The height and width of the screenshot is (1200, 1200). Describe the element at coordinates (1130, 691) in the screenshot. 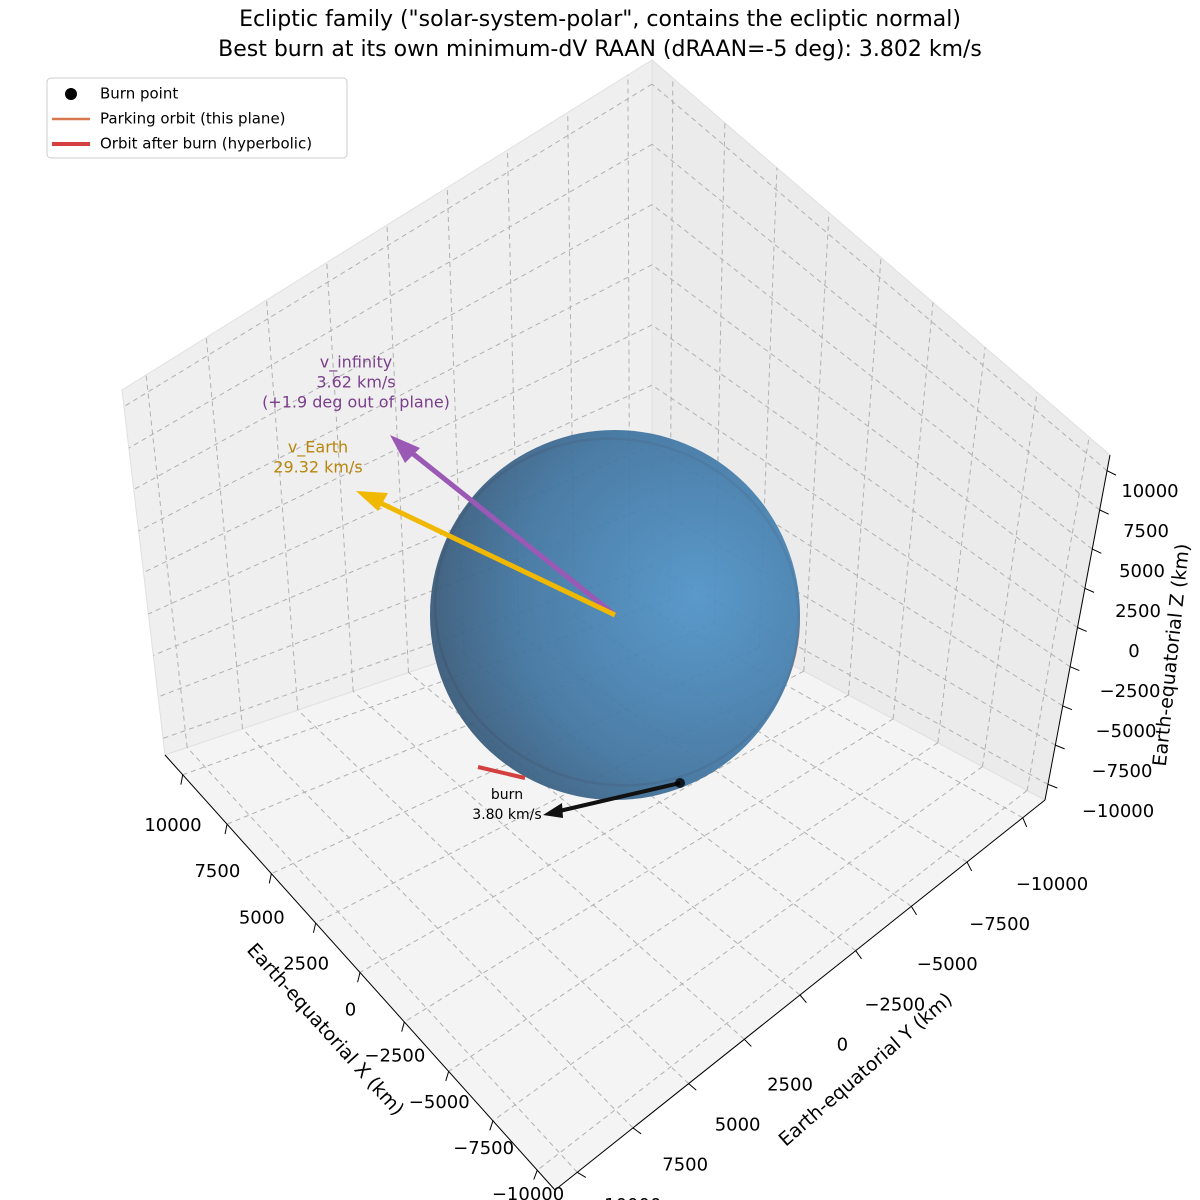

I see `z-tick-label: −2500` at that location.